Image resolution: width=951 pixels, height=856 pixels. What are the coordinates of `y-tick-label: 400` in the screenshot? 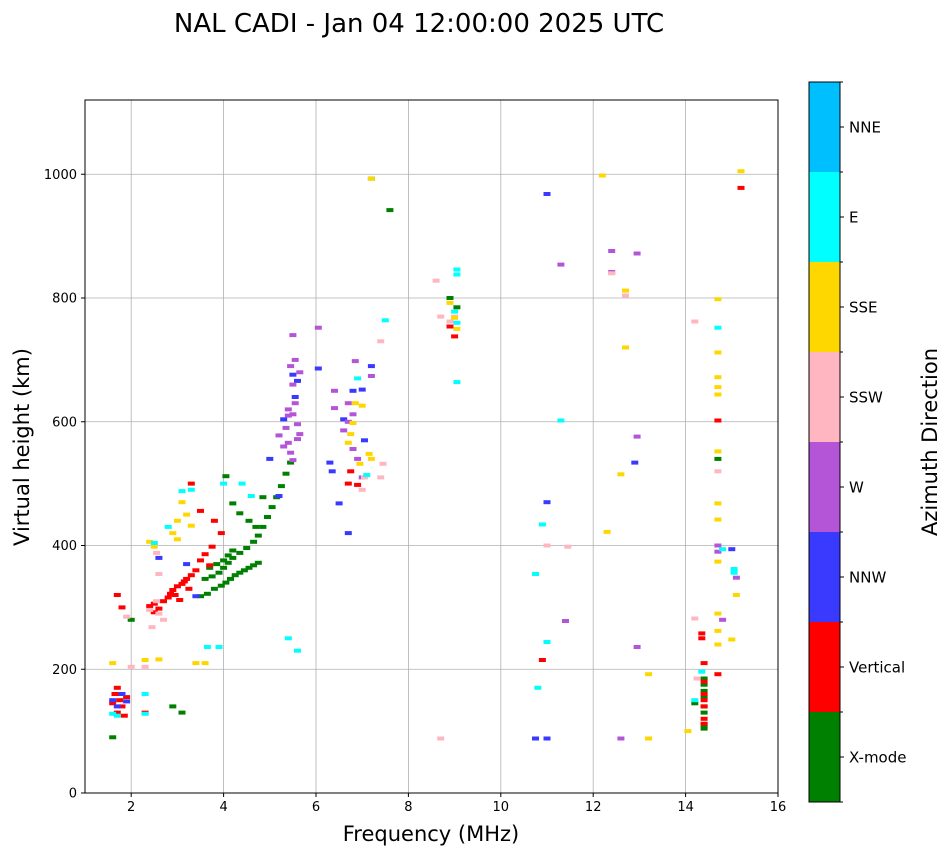 It's located at (64, 546).